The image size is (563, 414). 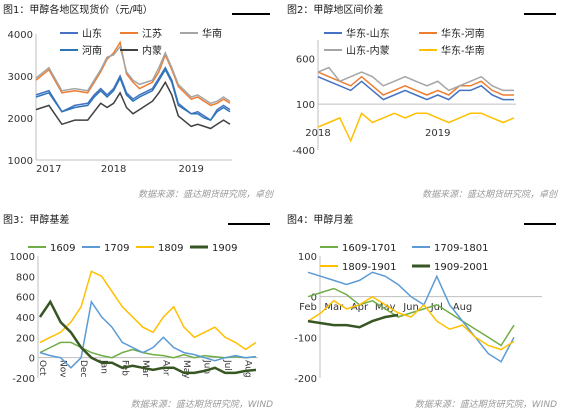 I want to click on x-tick-label: Nov, so click(x=63, y=369).